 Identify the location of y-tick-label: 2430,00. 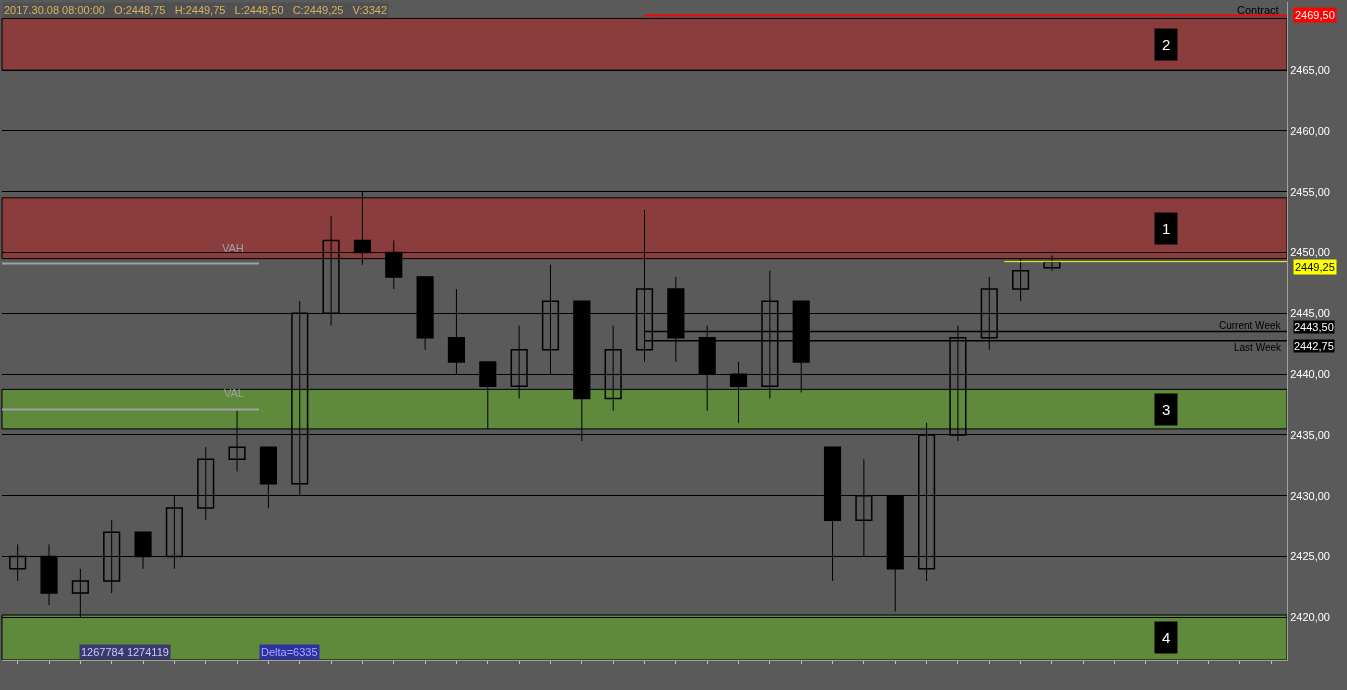
(1310, 495).